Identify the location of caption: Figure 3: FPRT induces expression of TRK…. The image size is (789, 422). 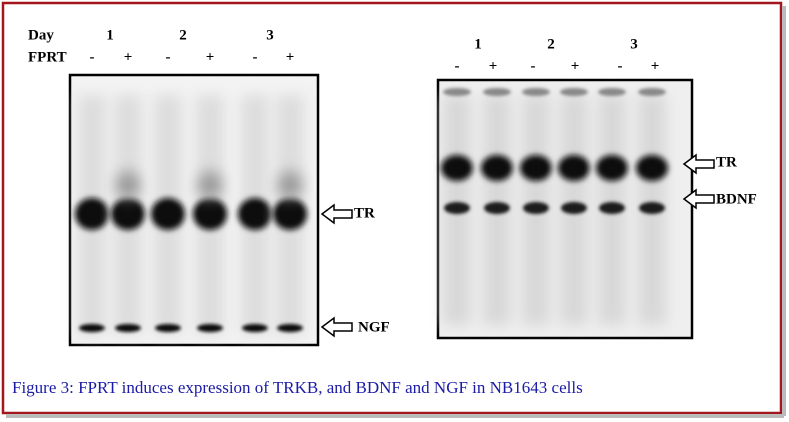
(297, 387).